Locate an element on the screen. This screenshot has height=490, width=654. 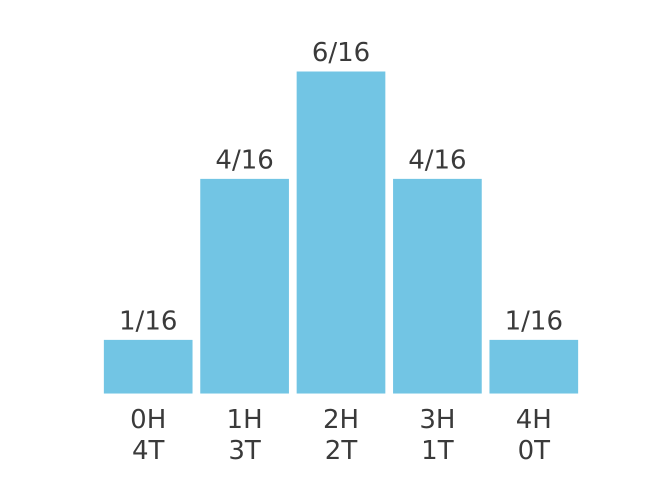
x-tick-label: 3H 1T is located at coordinates (437, 435).